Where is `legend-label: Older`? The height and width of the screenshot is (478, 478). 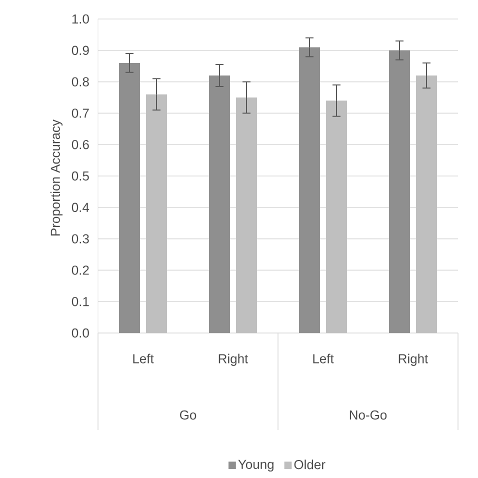 legend-label: Older is located at coordinates (310, 465).